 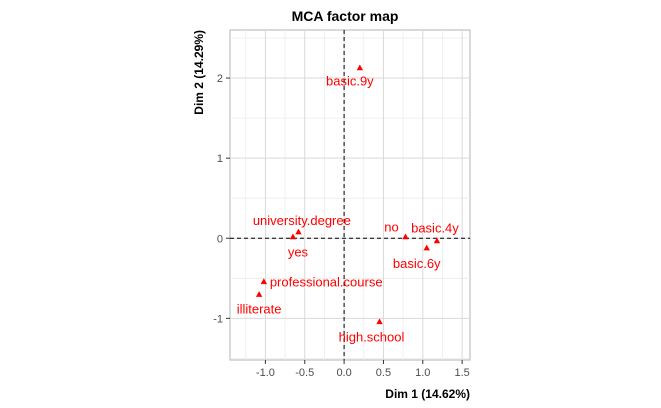 I want to click on y-tick-label: 2, so click(x=220, y=79).